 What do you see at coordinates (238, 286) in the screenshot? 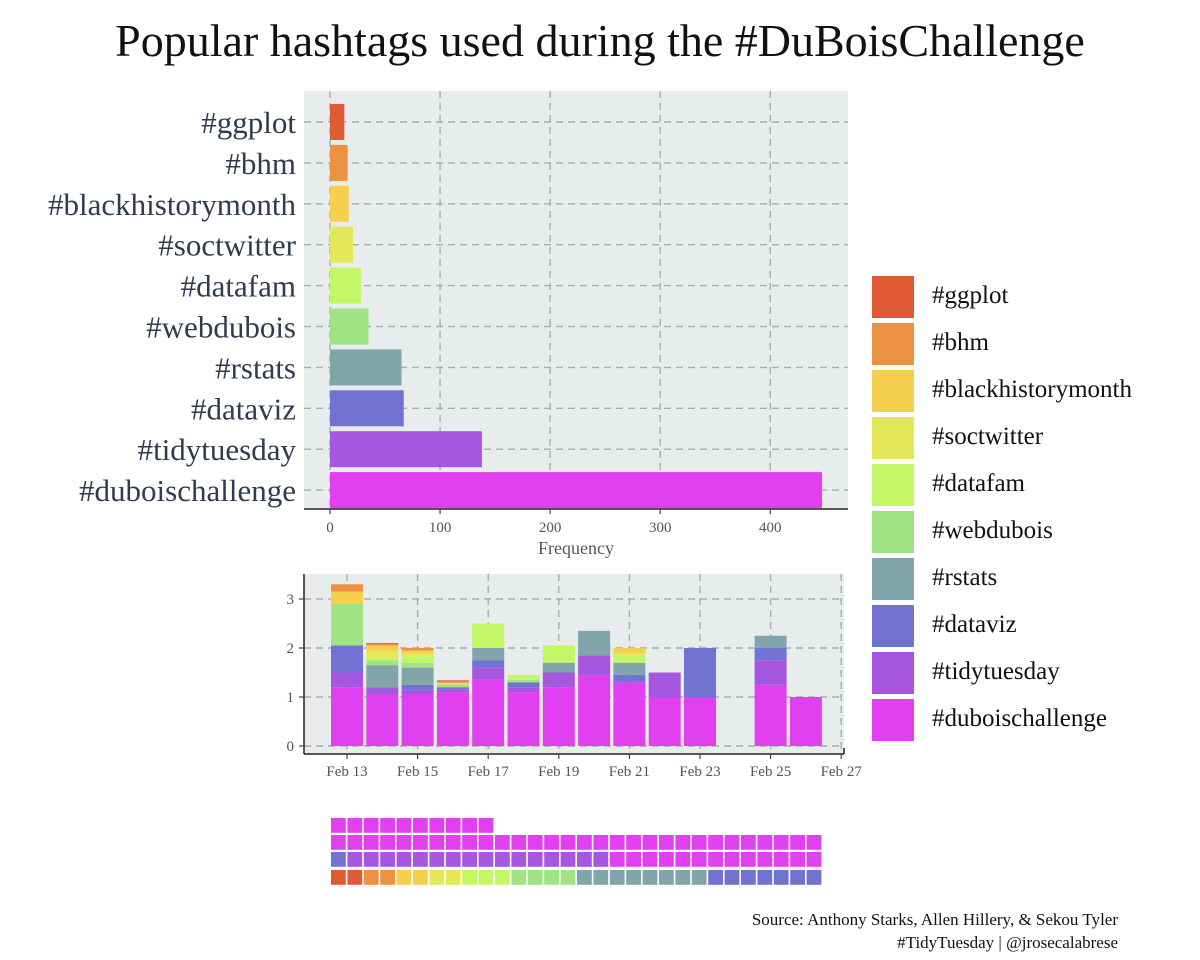
I see `category-label: #datafam` at bounding box center [238, 286].